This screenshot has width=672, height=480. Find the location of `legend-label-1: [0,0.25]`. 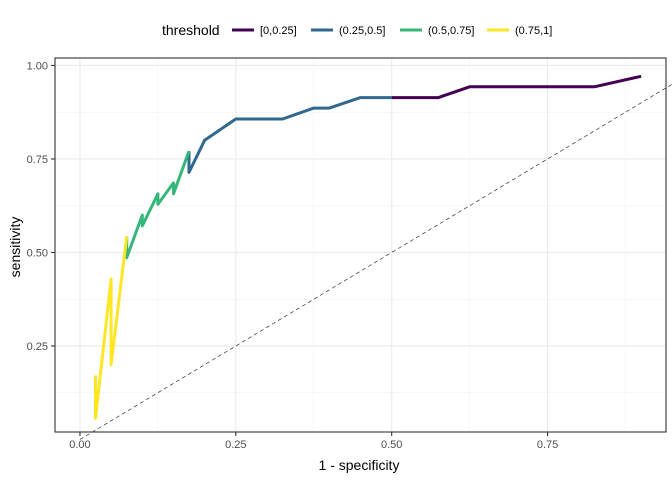

legend-label-1: [0,0.25] is located at coordinates (278, 31).